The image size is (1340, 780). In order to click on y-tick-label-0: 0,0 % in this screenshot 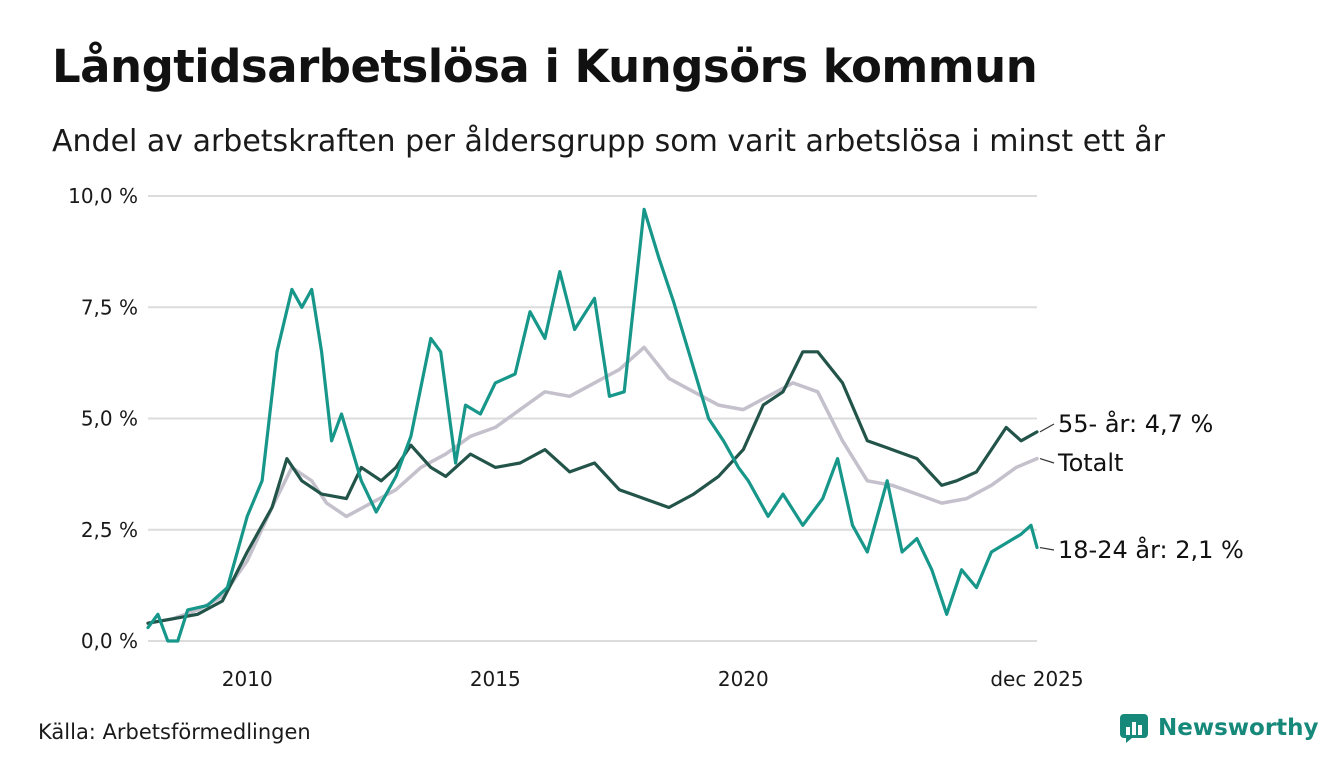, I will do `click(109, 641)`.